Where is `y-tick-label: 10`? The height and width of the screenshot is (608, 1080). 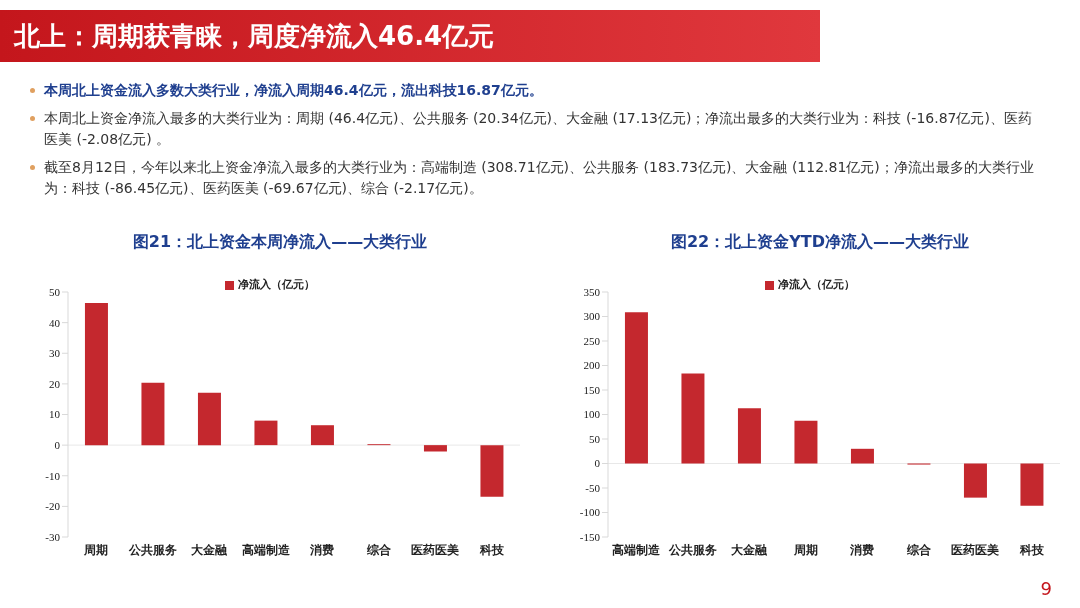 y-tick-label: 10 is located at coordinates (55, 414).